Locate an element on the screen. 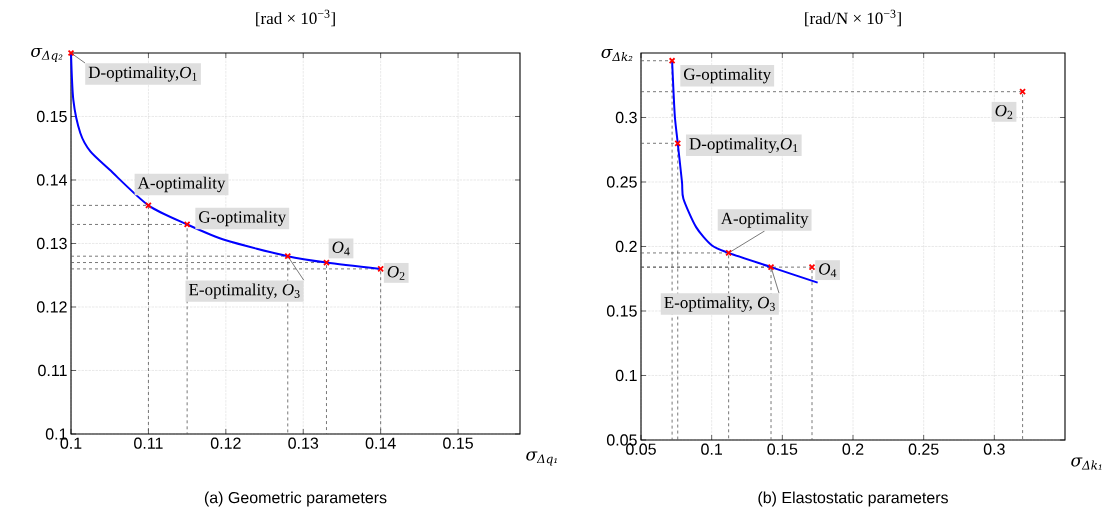 This screenshot has height=519, width=1112. y-axis-title: σ$_{Δq₂}$ is located at coordinates (47, 55).